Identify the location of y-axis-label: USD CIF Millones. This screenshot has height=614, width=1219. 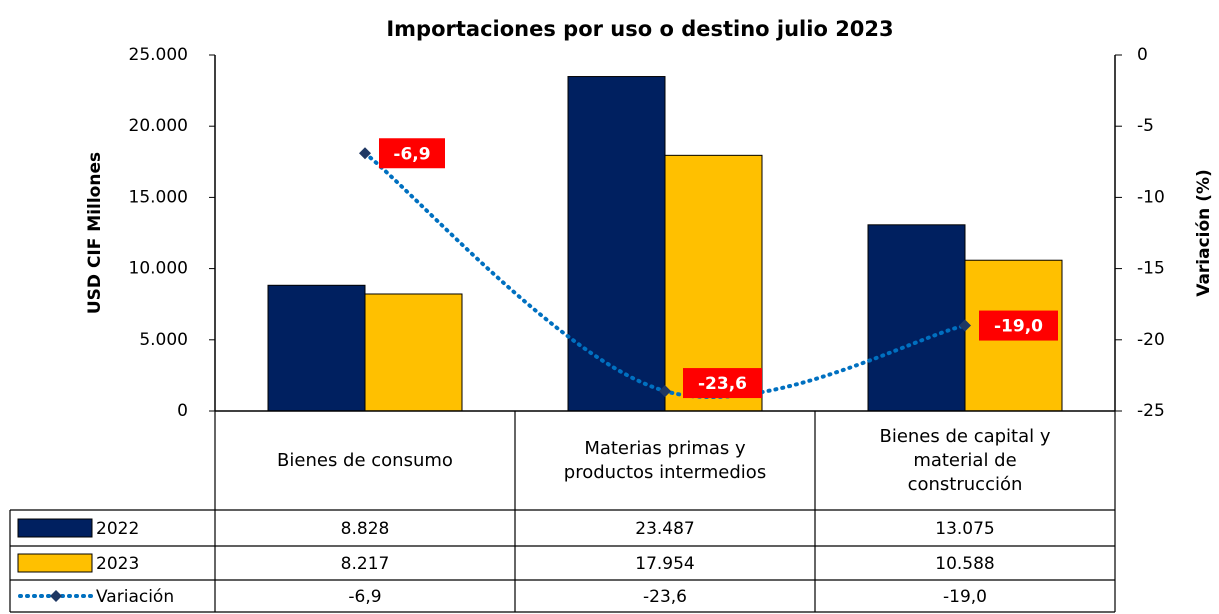
(95, 233).